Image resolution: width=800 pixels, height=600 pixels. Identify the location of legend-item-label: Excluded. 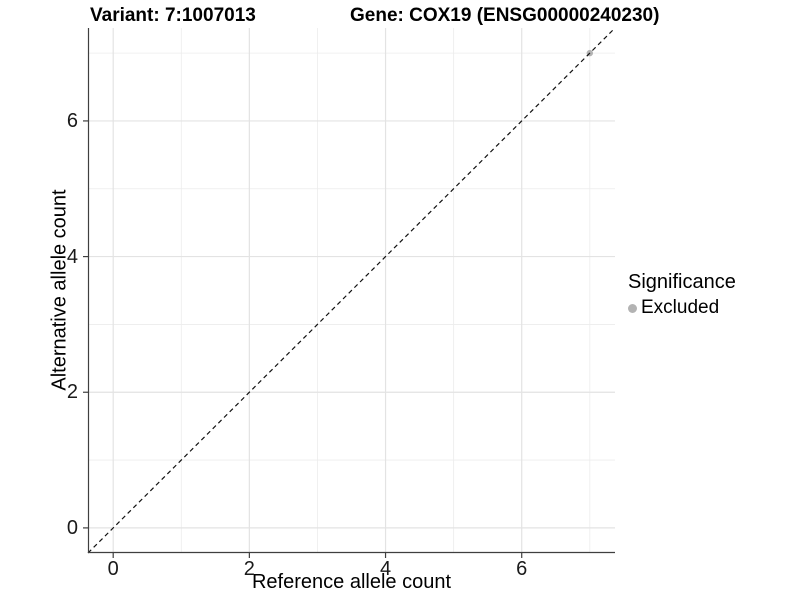
(680, 307).